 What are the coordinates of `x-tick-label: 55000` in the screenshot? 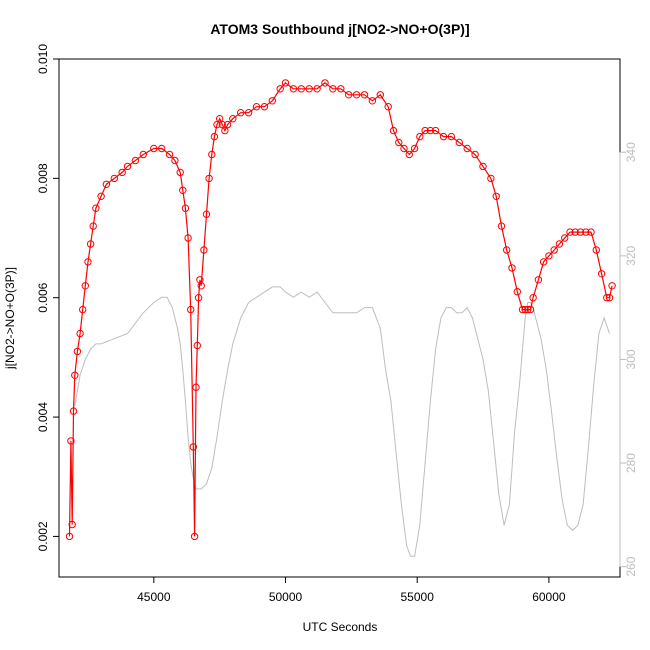 It's located at (418, 597).